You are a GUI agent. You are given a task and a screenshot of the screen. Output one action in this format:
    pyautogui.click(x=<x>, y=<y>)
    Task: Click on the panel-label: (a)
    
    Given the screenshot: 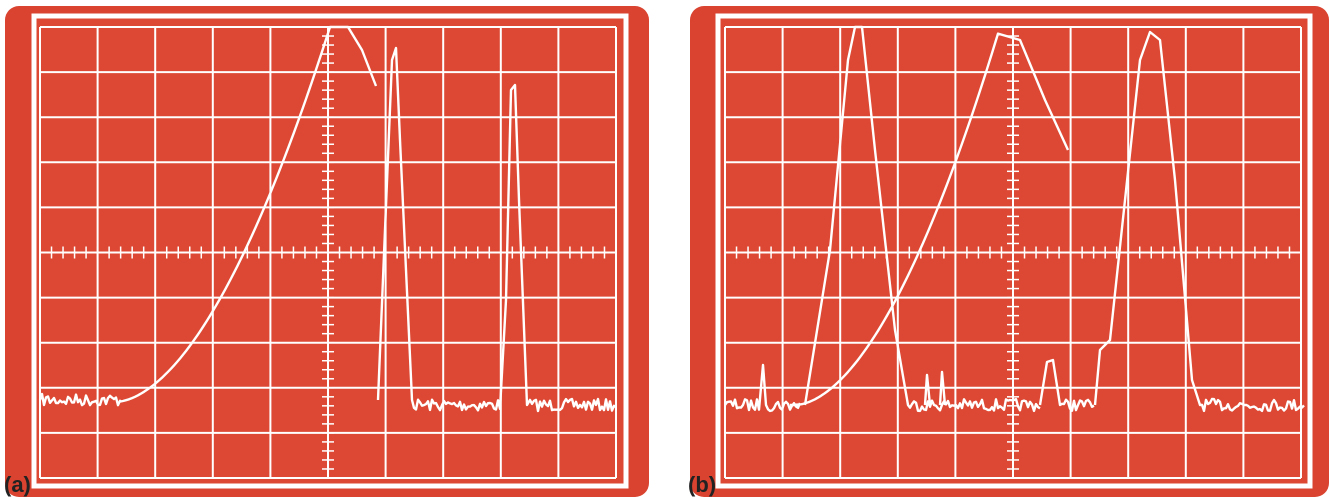 What is the action you would take?
    pyautogui.click(x=17, y=484)
    